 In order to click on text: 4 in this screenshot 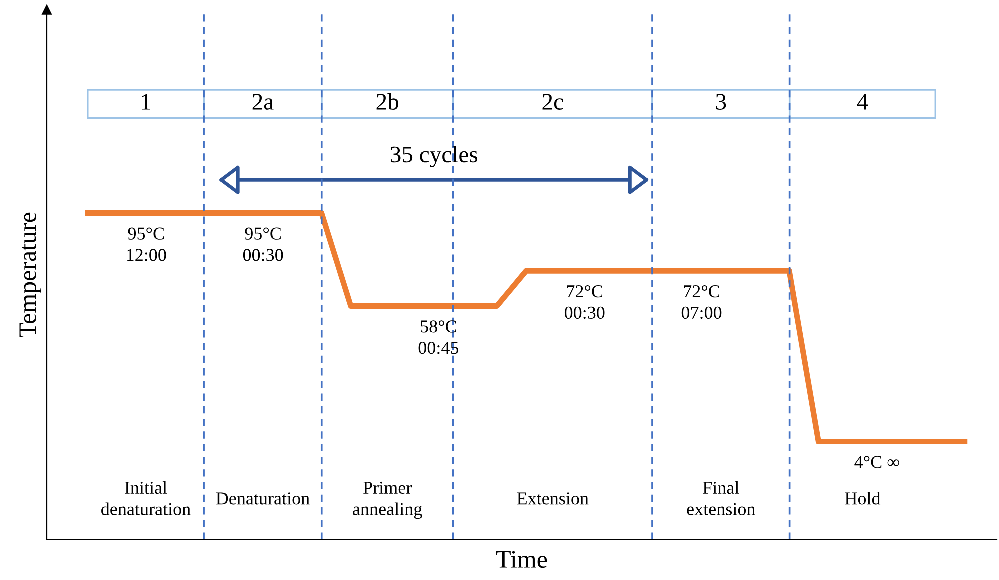, I will do `click(862, 102)`.